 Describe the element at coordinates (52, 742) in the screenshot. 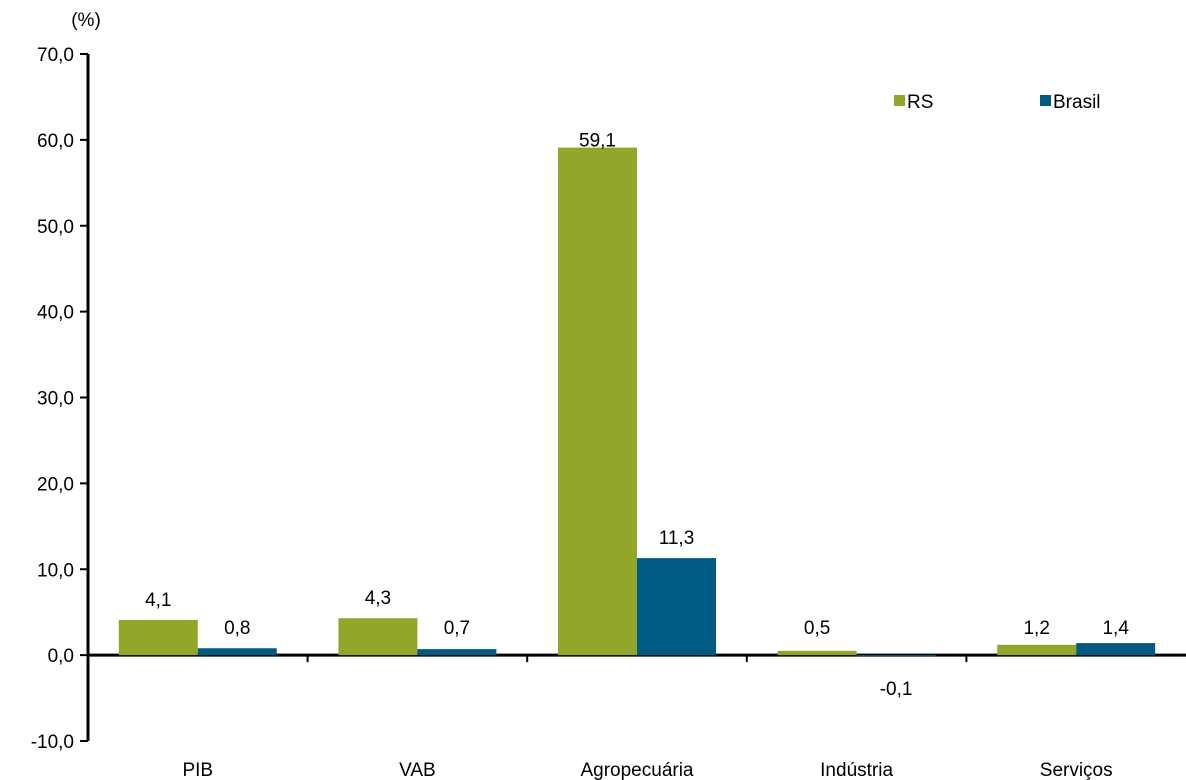

I see `y-tick-label: -10,0` at that location.